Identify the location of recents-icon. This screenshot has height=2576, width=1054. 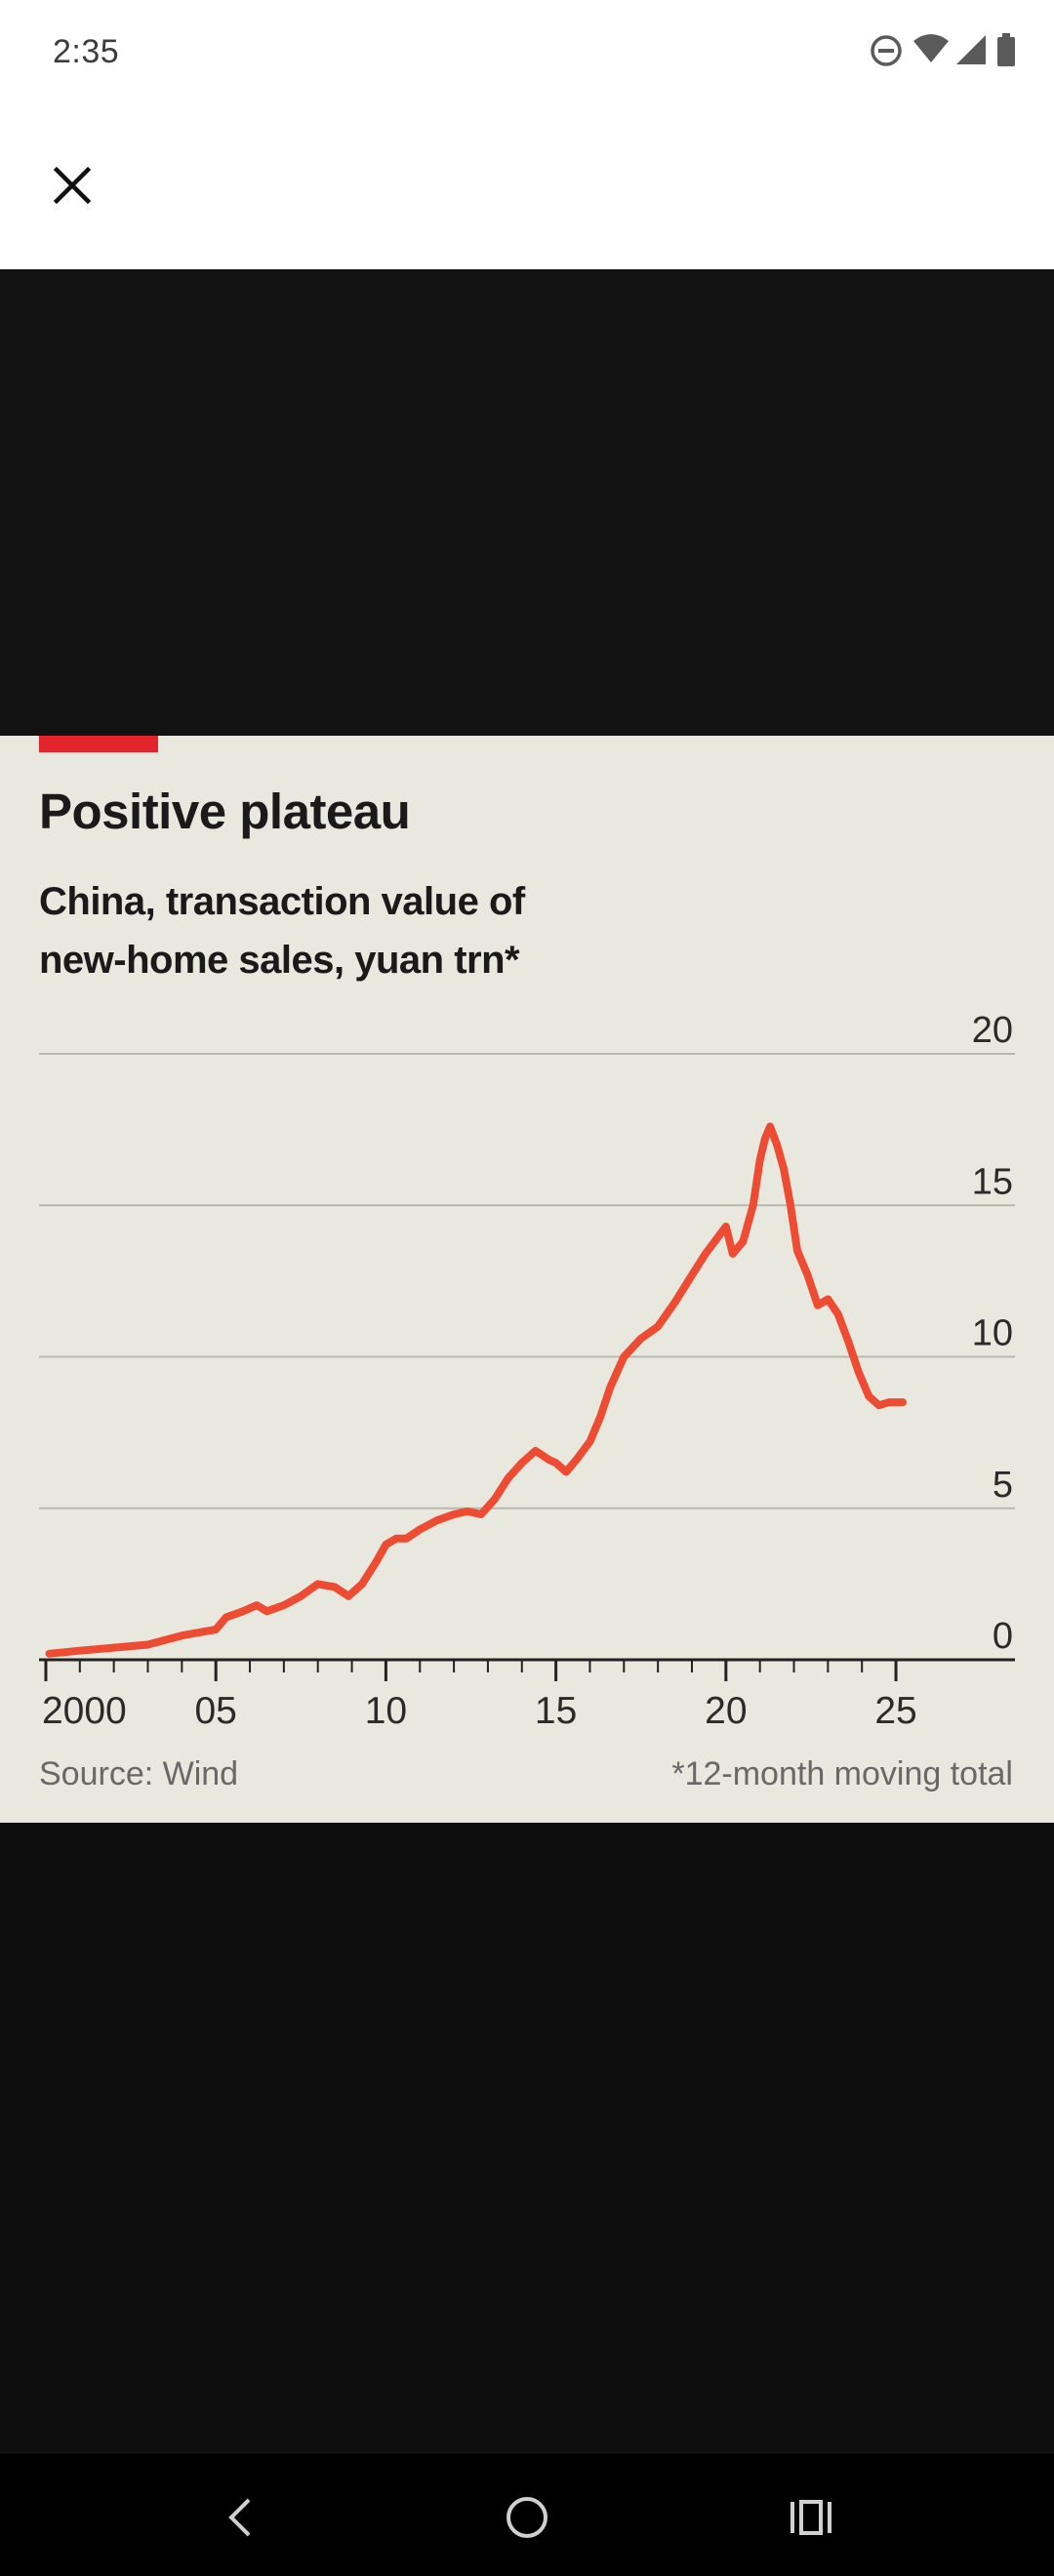
(810, 2517).